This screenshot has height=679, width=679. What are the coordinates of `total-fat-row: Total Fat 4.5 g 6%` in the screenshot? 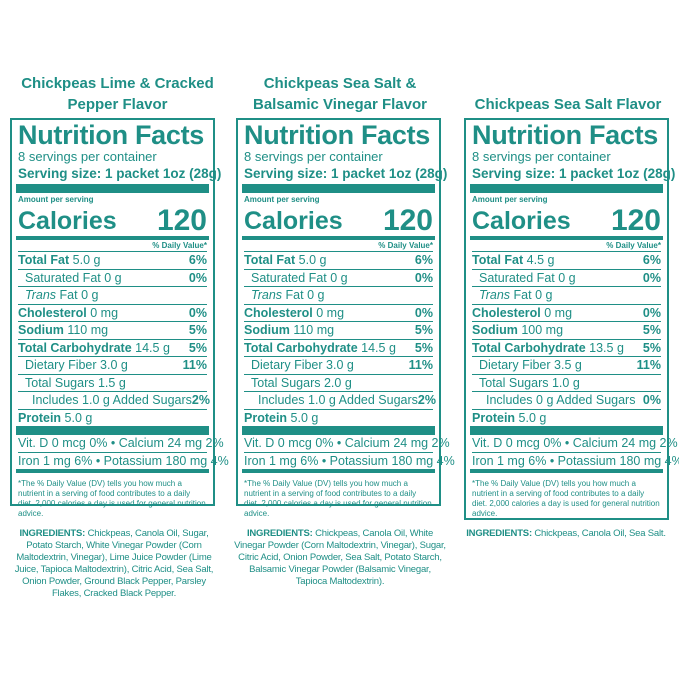 It's located at (566, 261).